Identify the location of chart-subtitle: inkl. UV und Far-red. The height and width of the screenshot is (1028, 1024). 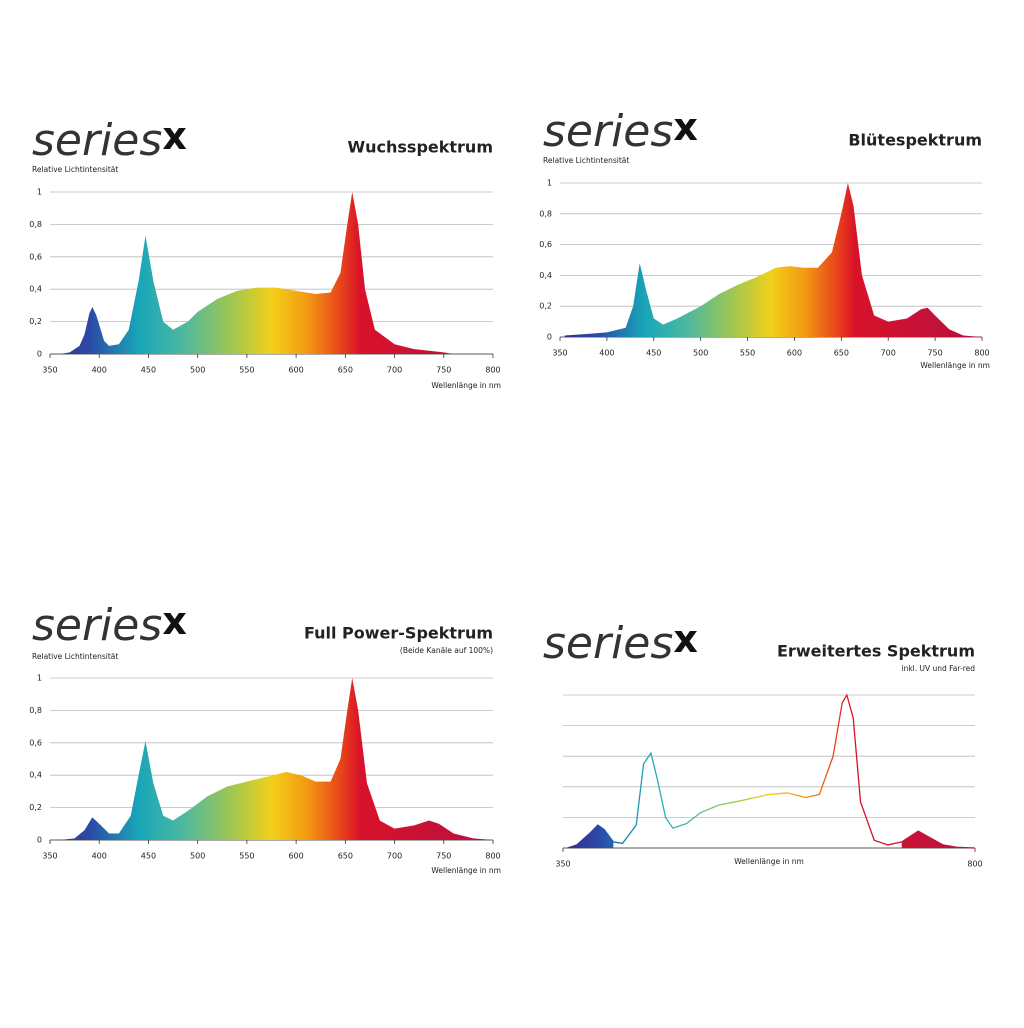
(938, 668).